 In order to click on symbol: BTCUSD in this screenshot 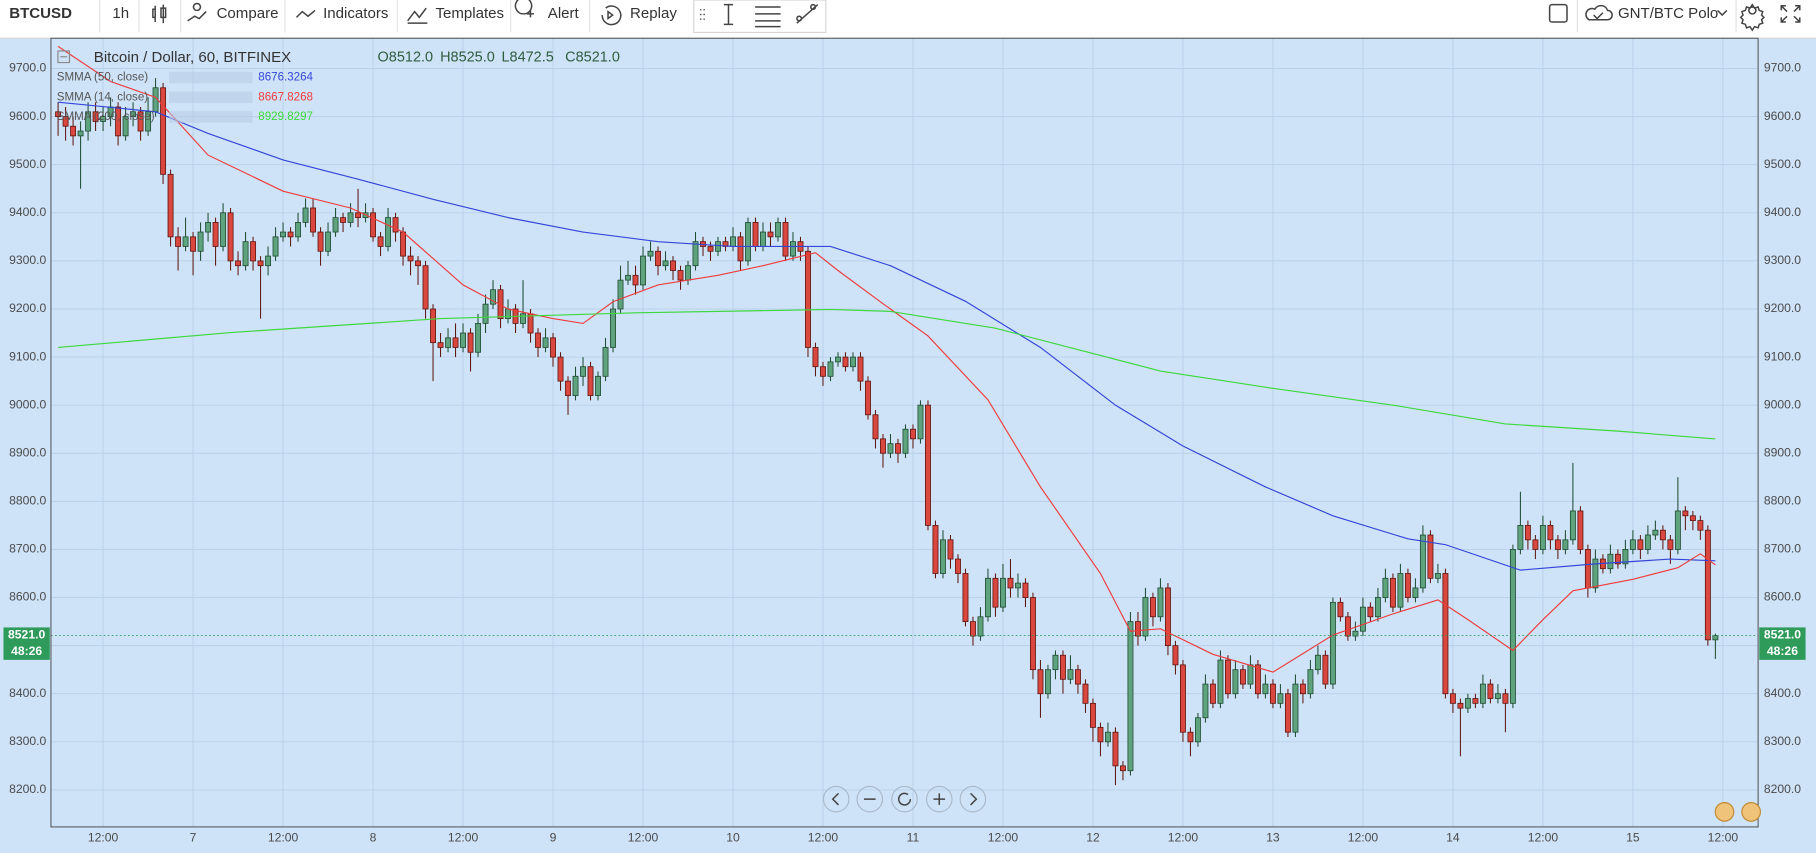, I will do `click(40, 13)`.